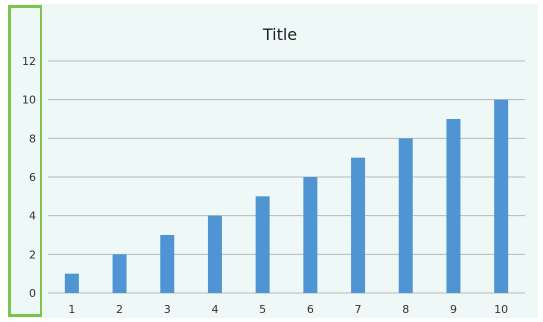 Image resolution: width=543 pixels, height=322 pixels. Describe the element at coordinates (288, 309) in the screenshot. I see `x-axis-ticks: 1 2 3 4 5 6 7 8 9 10` at that location.